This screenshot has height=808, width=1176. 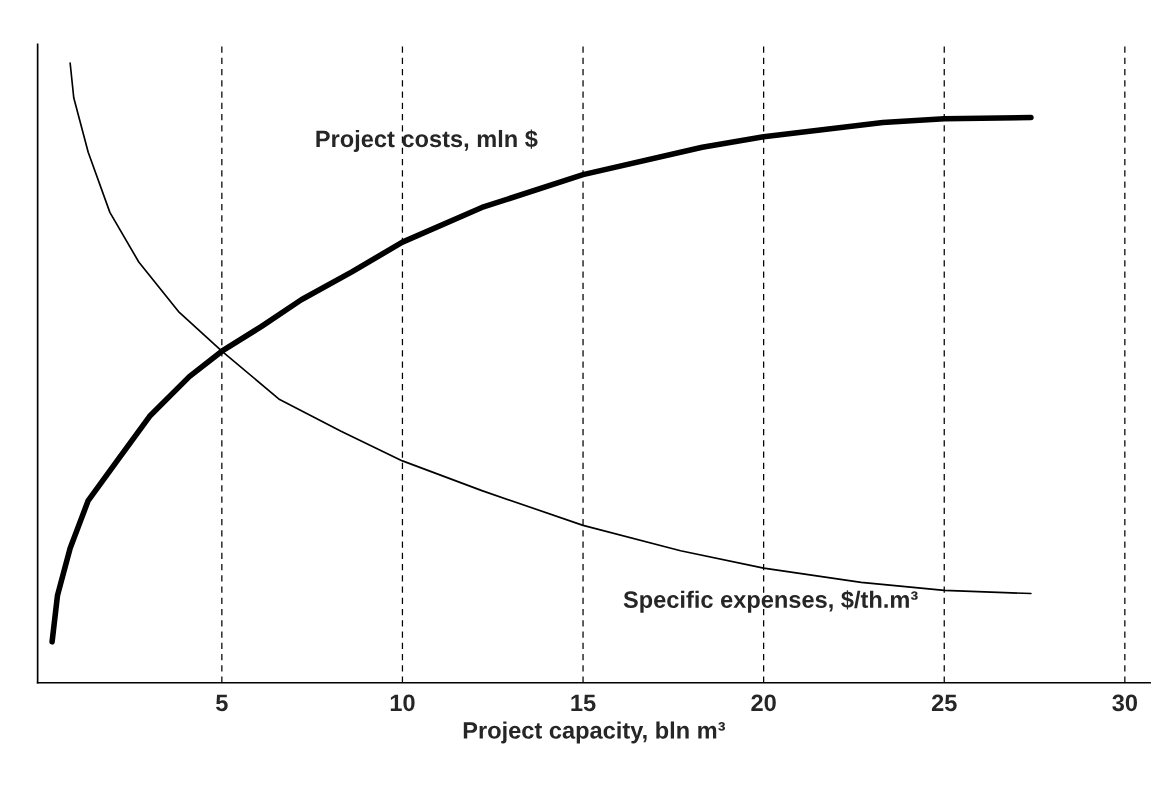 What do you see at coordinates (583, 703) in the screenshot?
I see `x-tick-label: 15` at bounding box center [583, 703].